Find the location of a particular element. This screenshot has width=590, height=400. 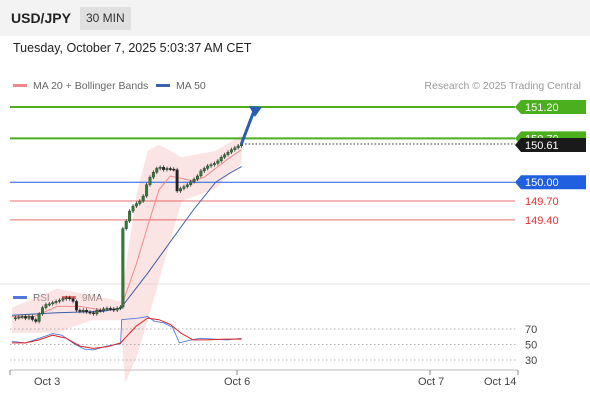

legend-rsi-ma-label: 9MA is located at coordinates (92, 298).